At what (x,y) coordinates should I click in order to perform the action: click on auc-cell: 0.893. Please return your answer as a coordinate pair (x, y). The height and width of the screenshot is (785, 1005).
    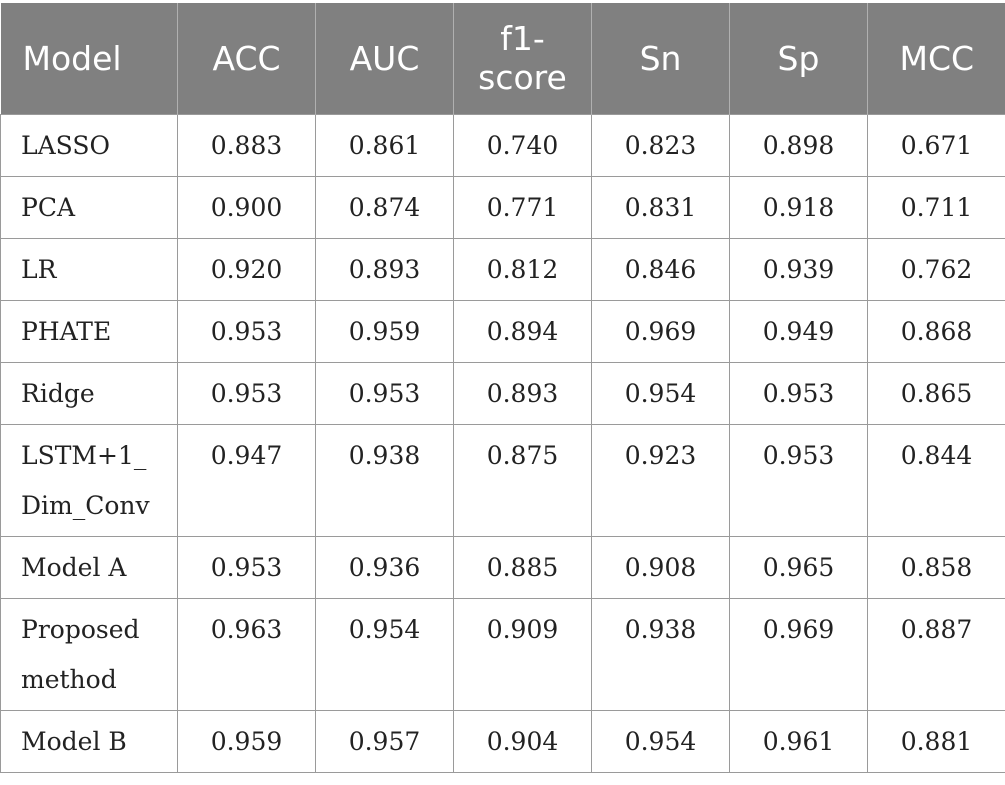
    Looking at the image, I should click on (384, 269).